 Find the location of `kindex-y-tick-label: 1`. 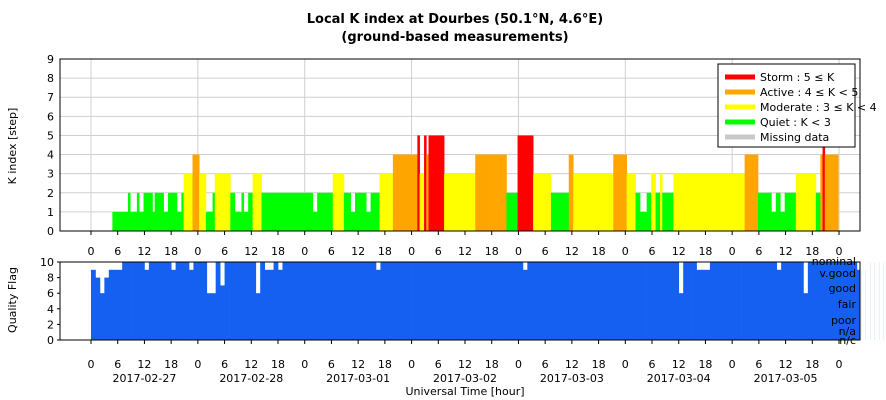

kindex-y-tick-label: 1 is located at coordinates (50, 212).